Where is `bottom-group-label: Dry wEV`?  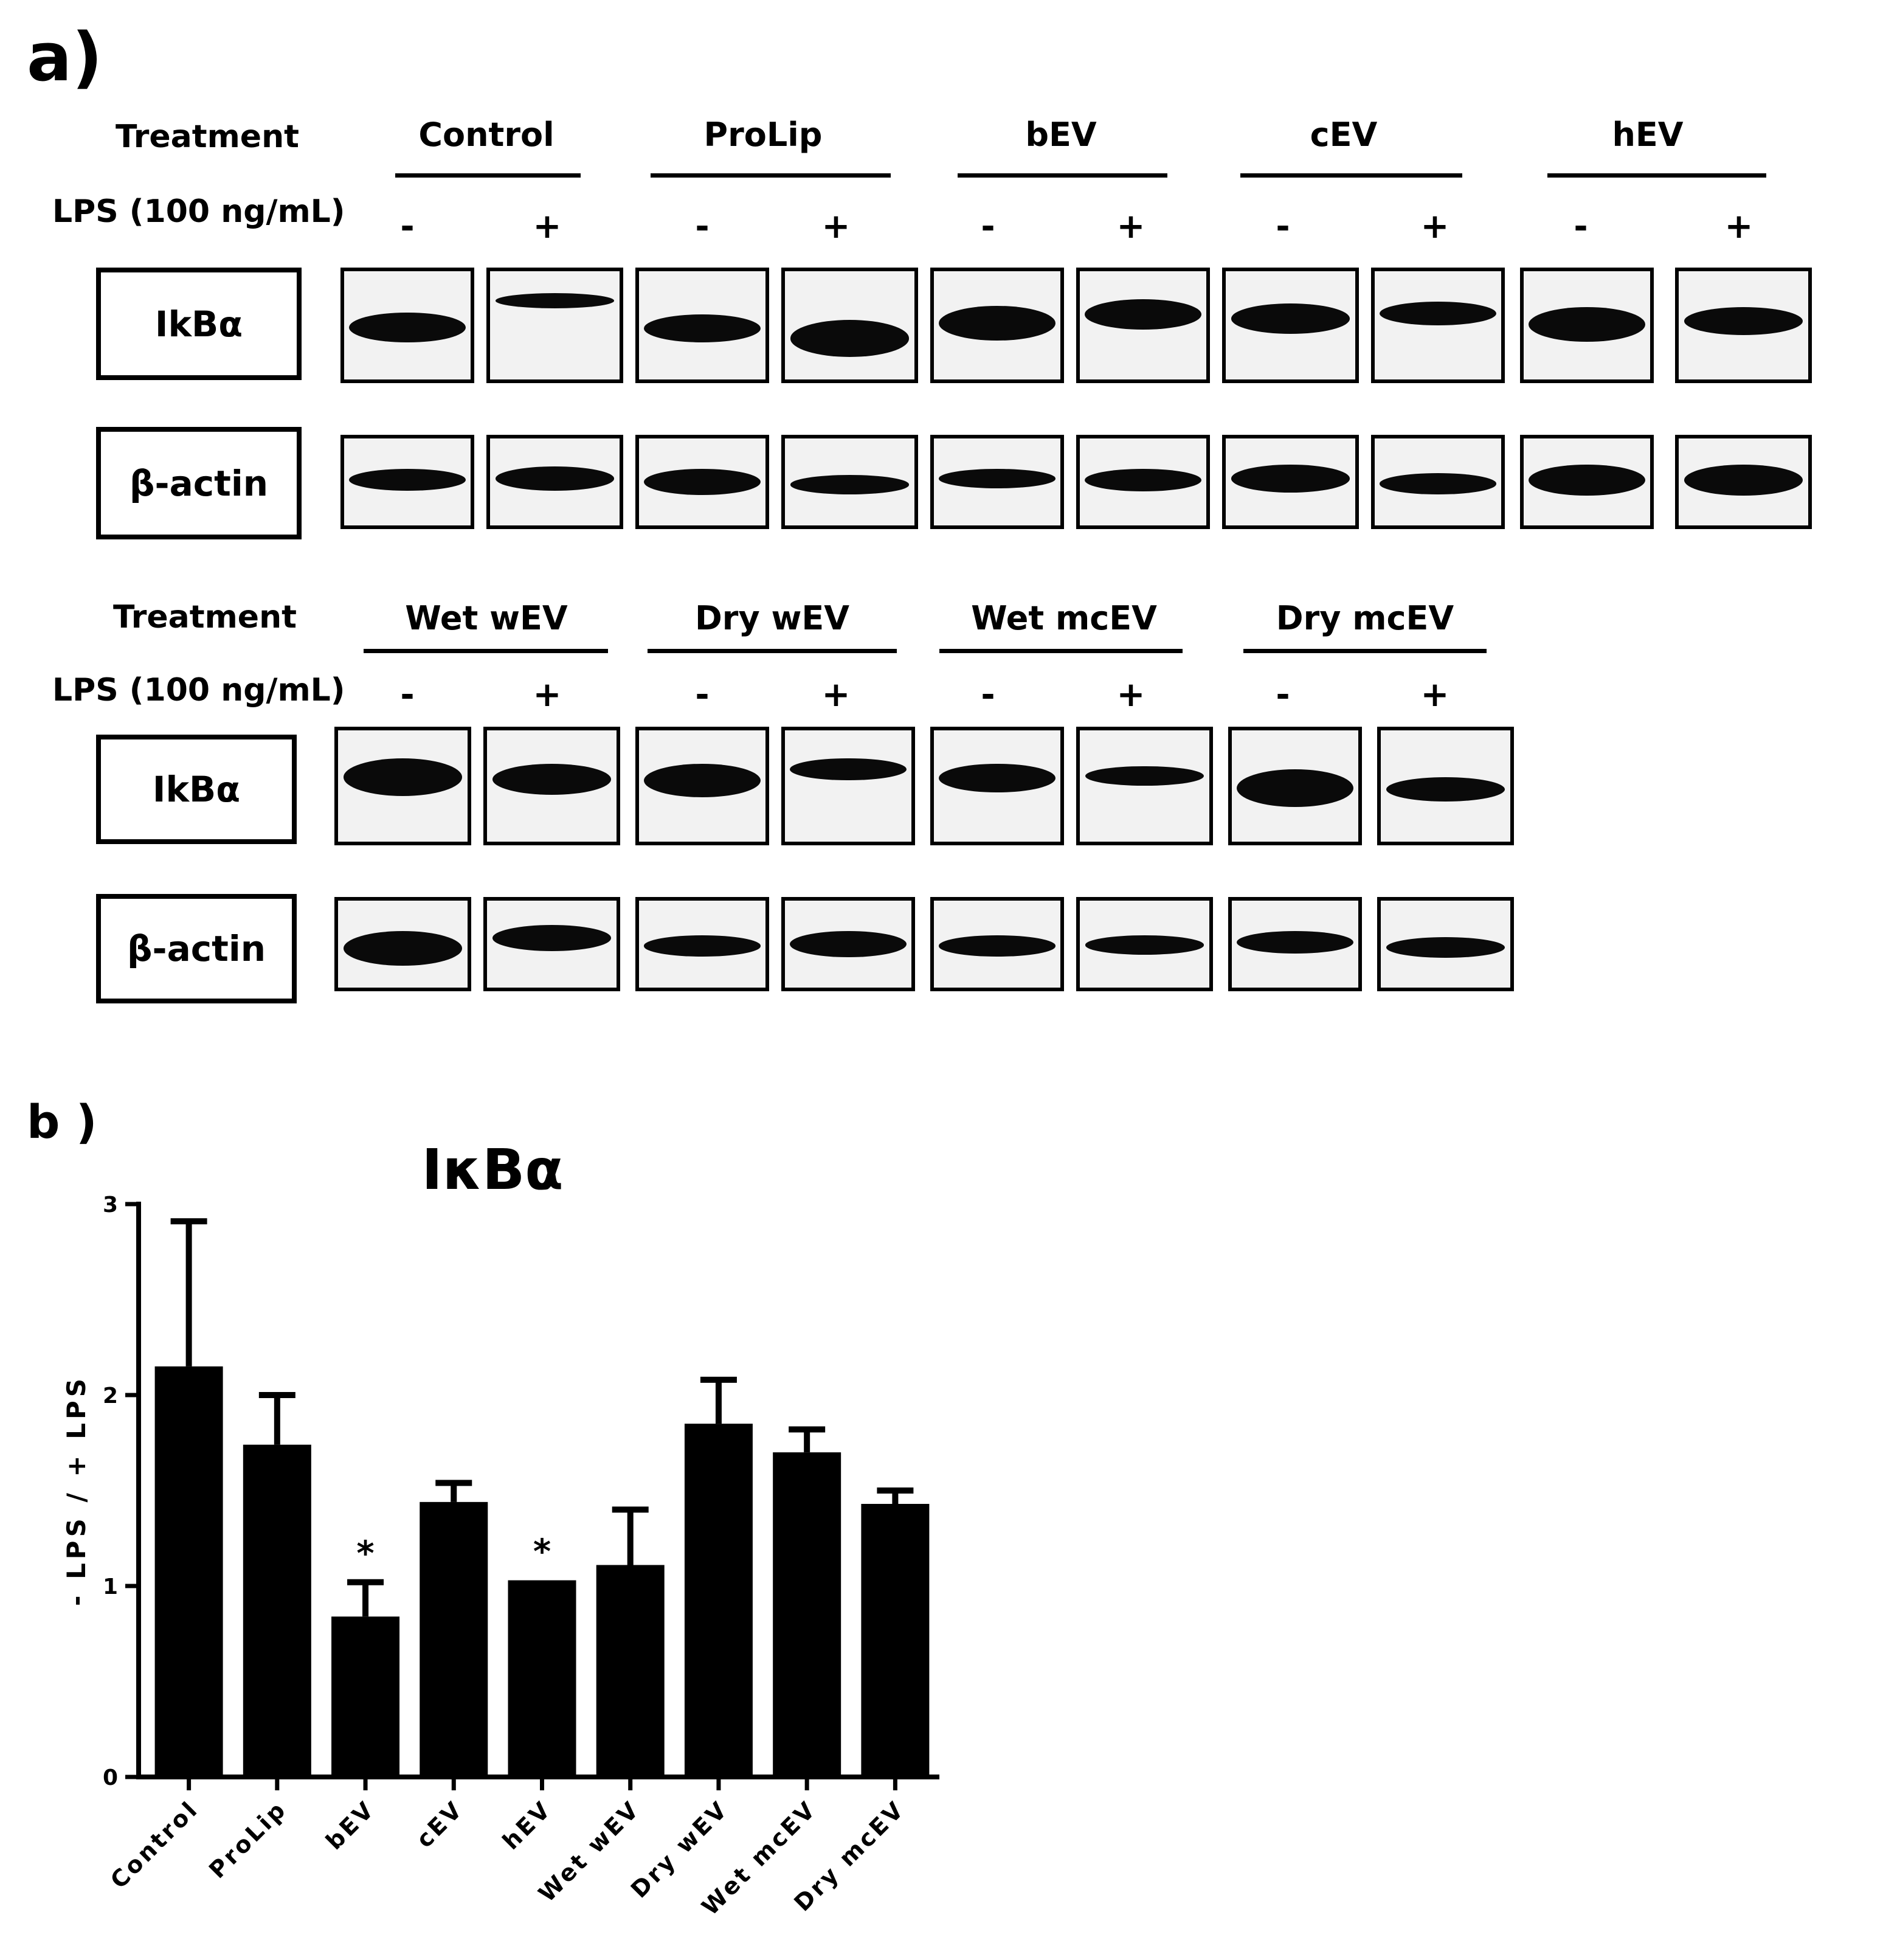
bottom-group-label: Dry wEV is located at coordinates (772, 618).